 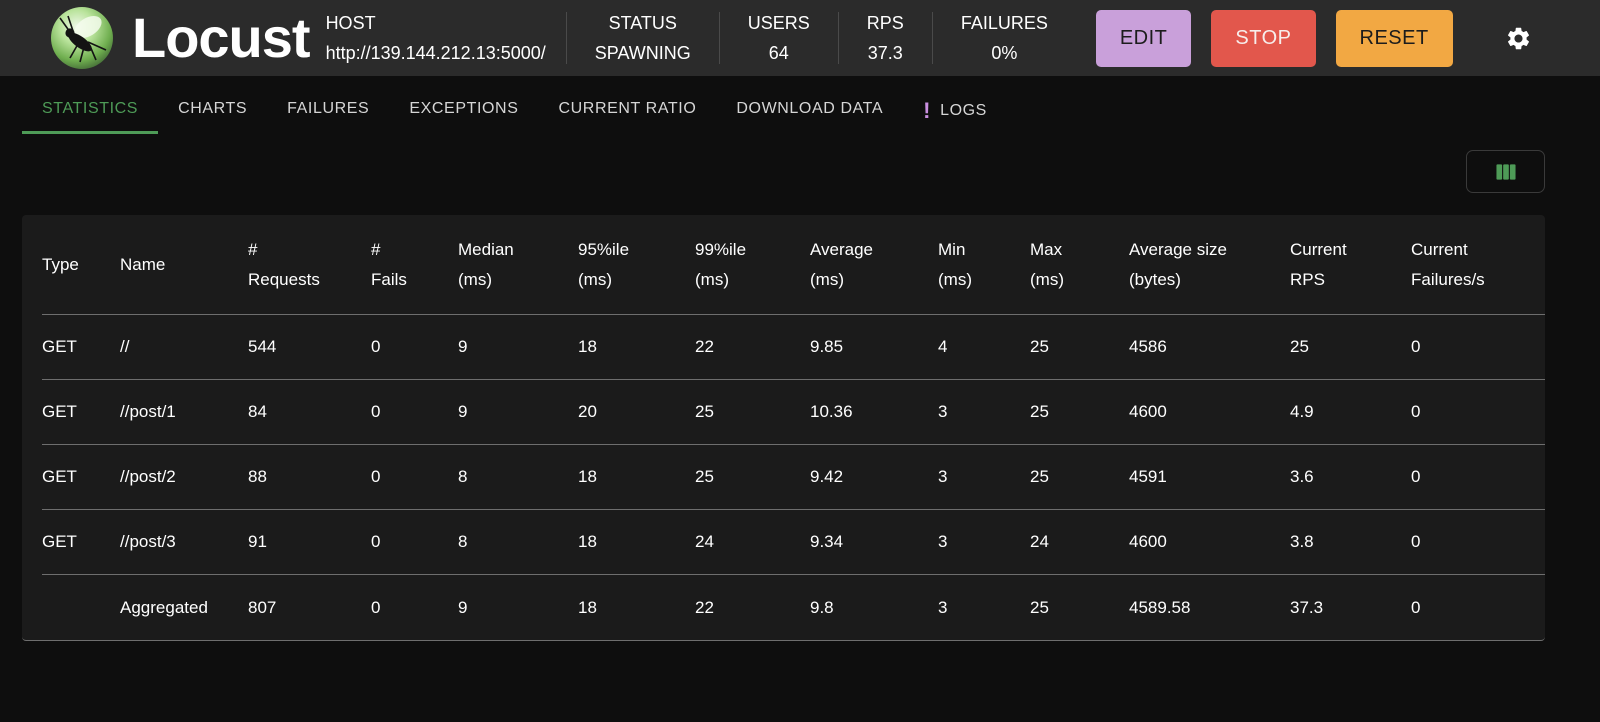 What do you see at coordinates (604, 264) in the screenshot?
I see `col-header-95ile: 95%ile (ms)` at bounding box center [604, 264].